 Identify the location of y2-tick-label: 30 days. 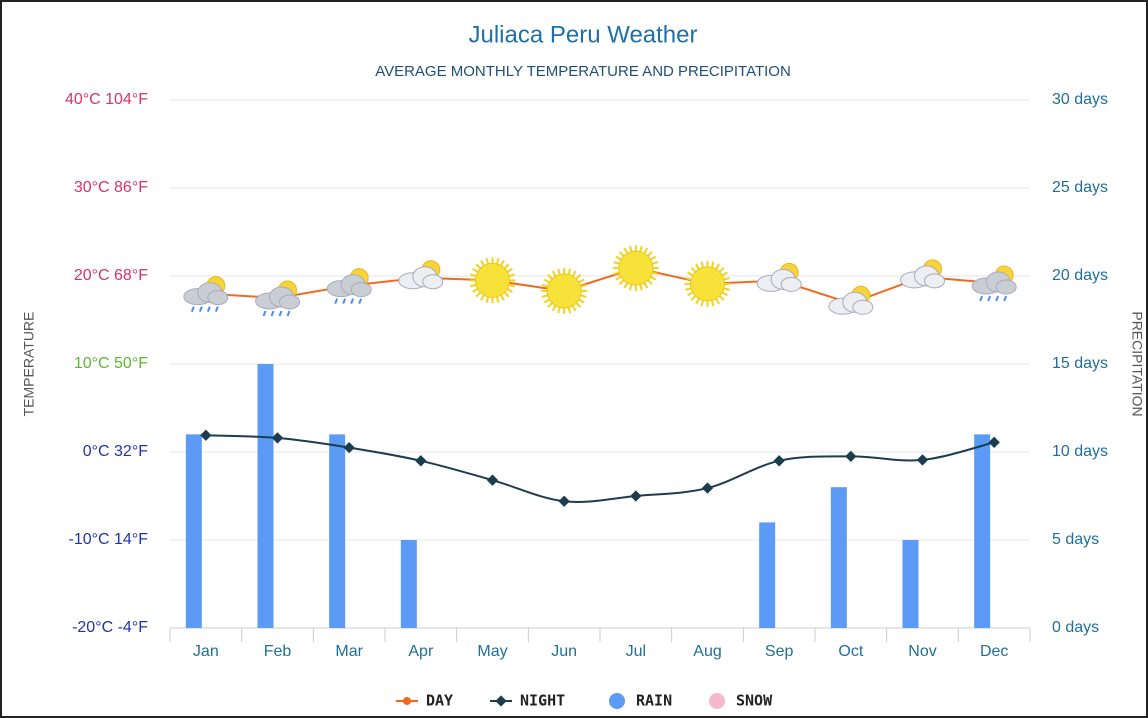
(1080, 99).